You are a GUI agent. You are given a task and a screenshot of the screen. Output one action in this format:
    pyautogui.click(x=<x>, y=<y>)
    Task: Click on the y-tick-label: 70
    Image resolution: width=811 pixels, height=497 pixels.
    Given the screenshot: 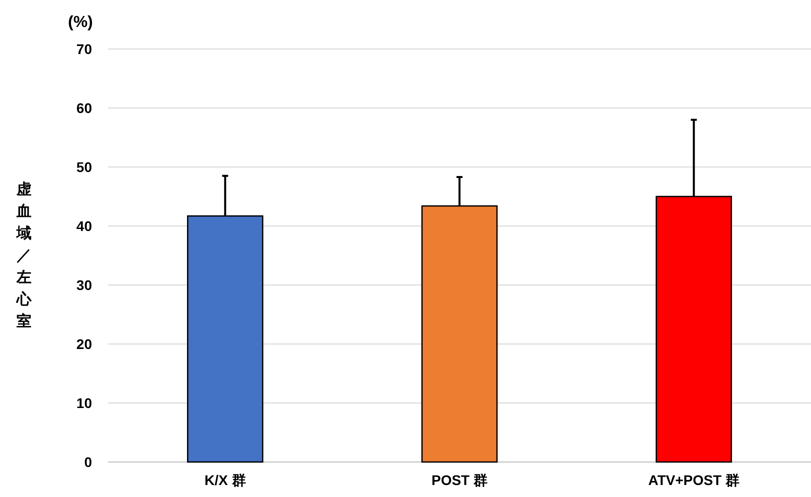 What is the action you would take?
    pyautogui.click(x=84, y=49)
    